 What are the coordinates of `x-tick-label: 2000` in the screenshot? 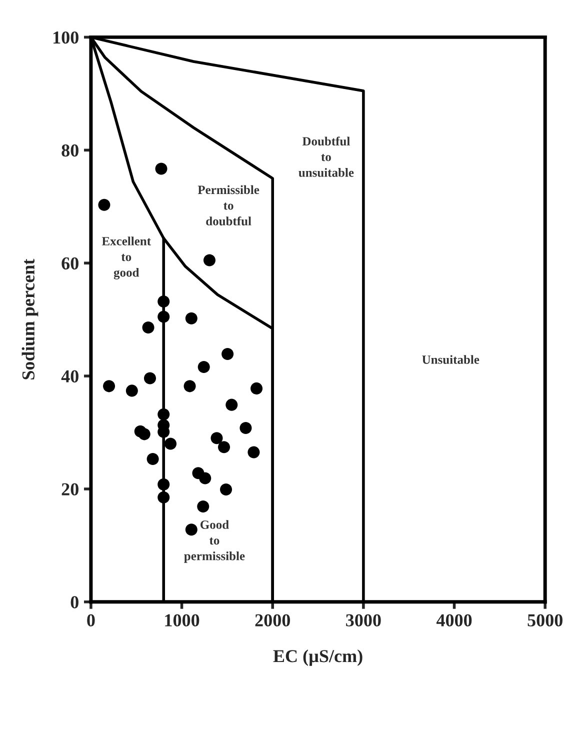 It's located at (272, 620).